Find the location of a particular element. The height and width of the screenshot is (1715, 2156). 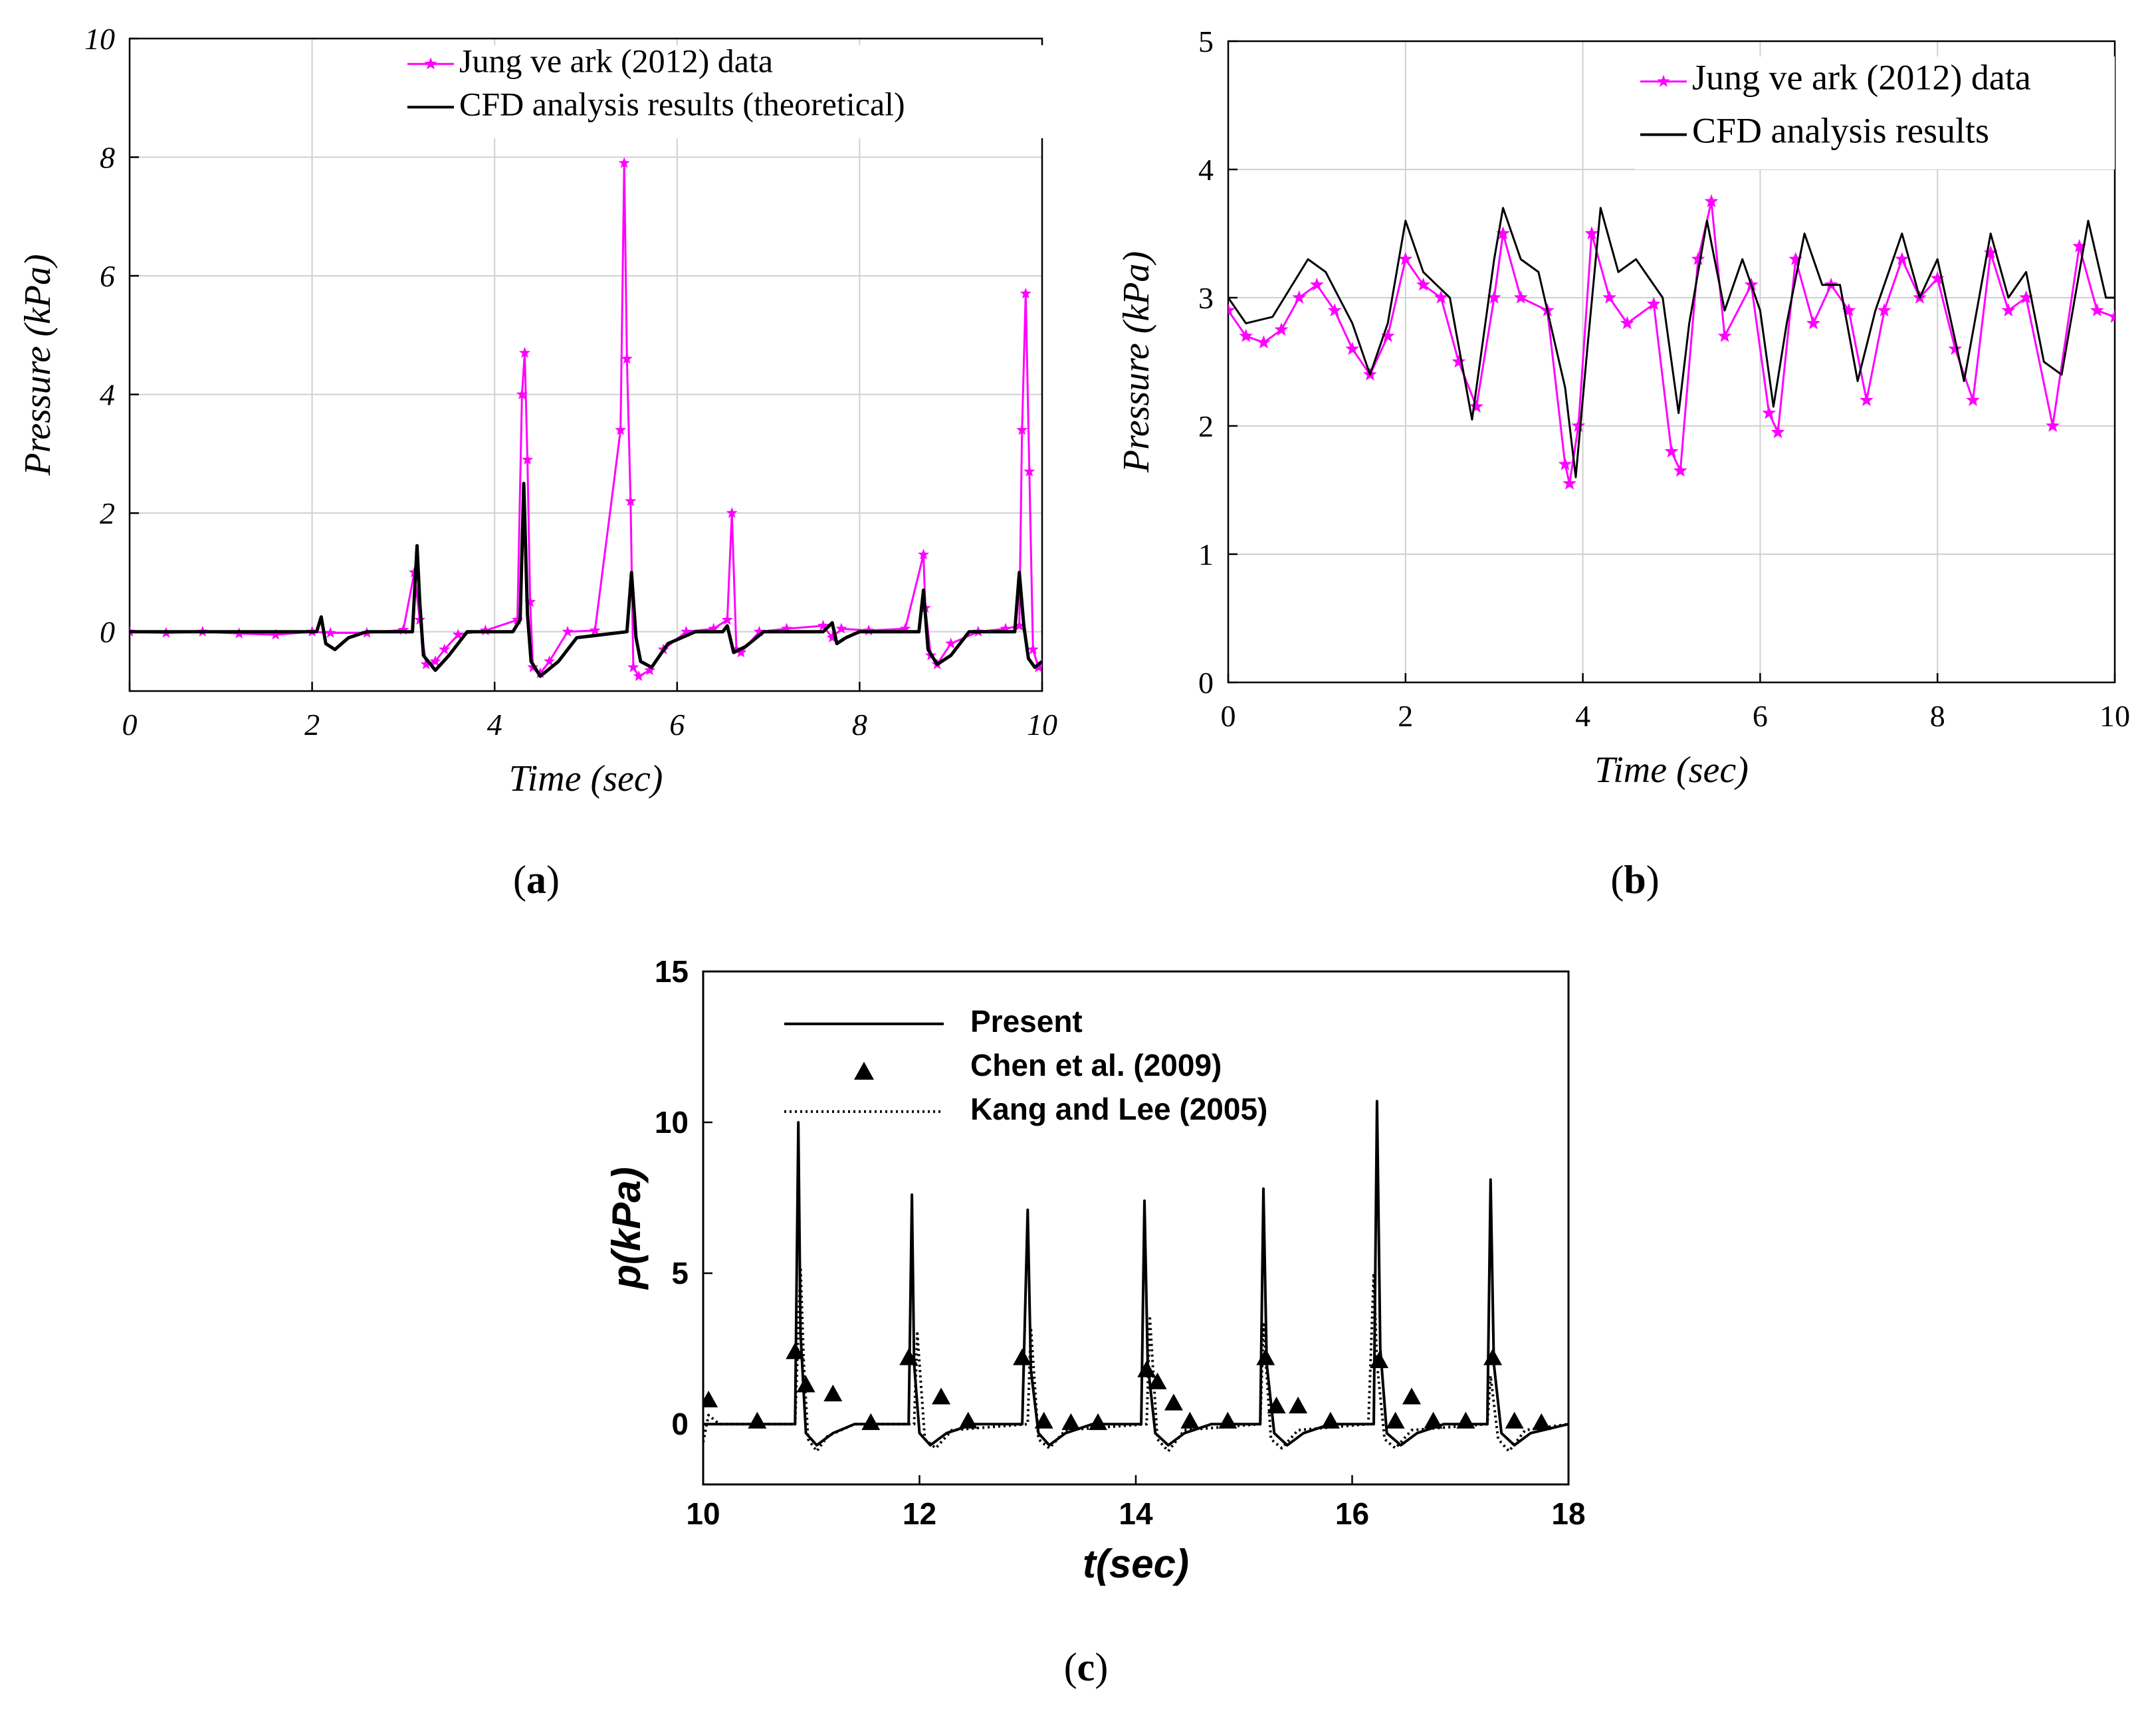

chart-b-ytick-label-0: 0 is located at coordinates (1206, 683).